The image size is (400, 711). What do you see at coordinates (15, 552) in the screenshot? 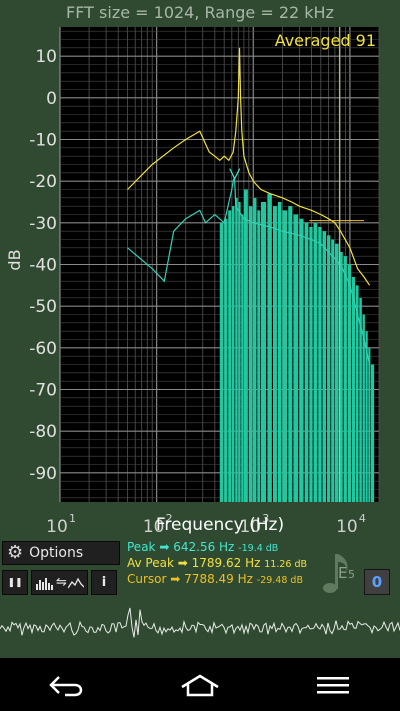
I see `gear-icon: ⚙` at bounding box center [15, 552].